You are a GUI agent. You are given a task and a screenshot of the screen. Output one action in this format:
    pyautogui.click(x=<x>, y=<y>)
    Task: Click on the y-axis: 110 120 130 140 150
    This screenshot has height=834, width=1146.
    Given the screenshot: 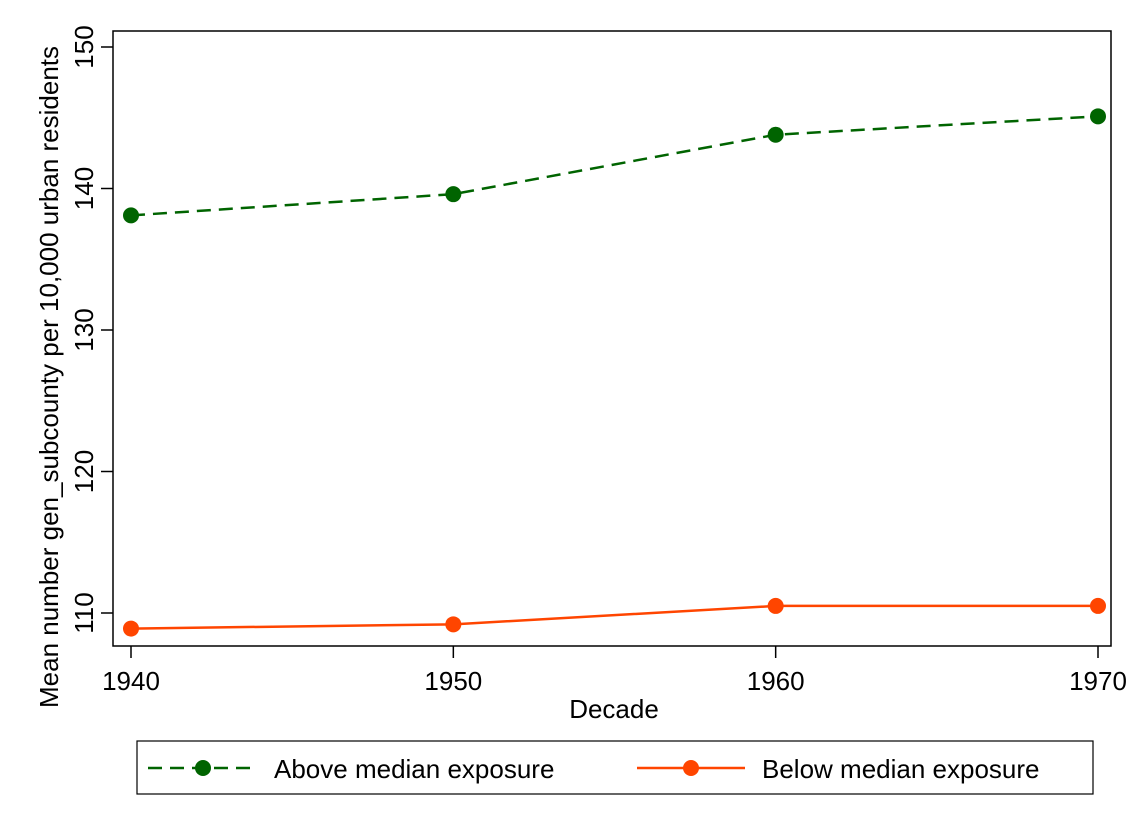 What is the action you would take?
    pyautogui.click(x=91, y=329)
    